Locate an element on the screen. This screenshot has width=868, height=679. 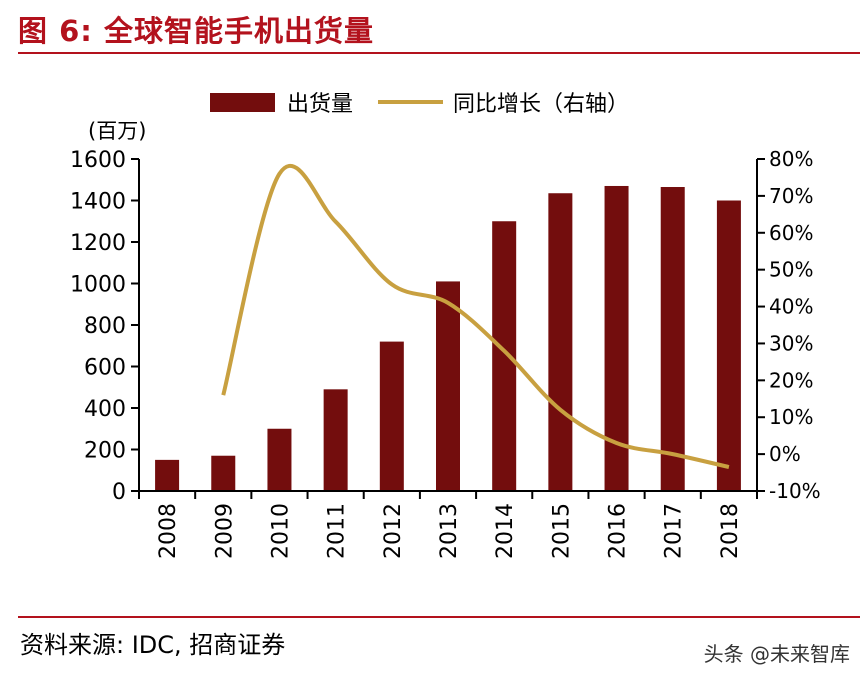
left-tick-label: 1200 is located at coordinates (98, 243).